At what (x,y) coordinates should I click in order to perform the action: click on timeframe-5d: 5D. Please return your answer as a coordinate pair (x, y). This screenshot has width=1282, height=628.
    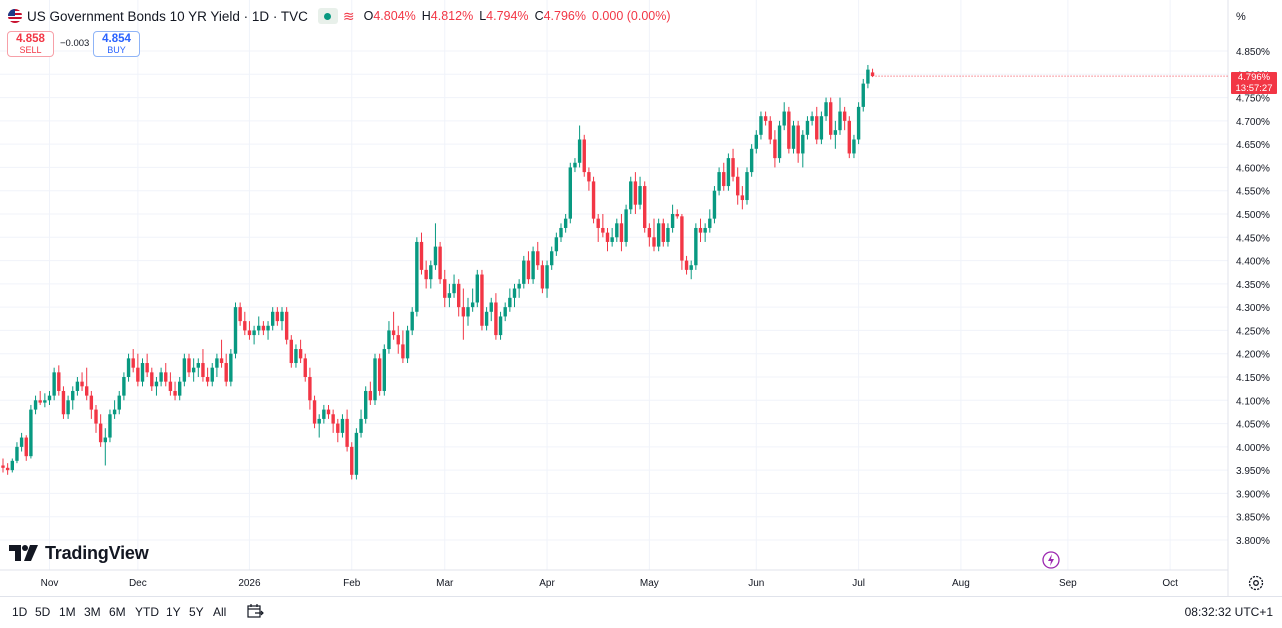
    Looking at the image, I should click on (43, 612).